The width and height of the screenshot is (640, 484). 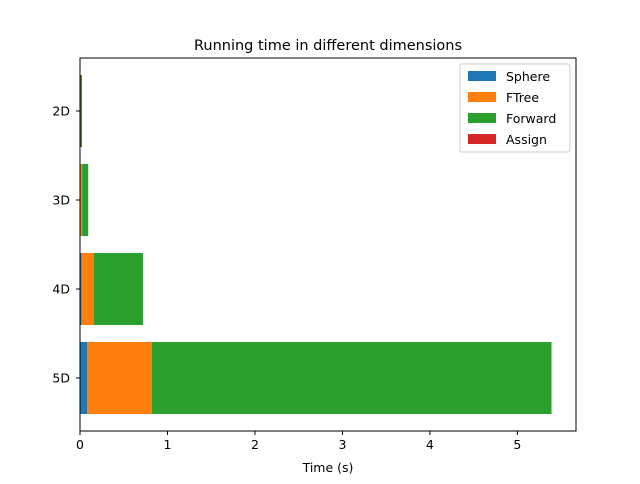 I want to click on legend-label-forward: Forward, so click(x=531, y=118).